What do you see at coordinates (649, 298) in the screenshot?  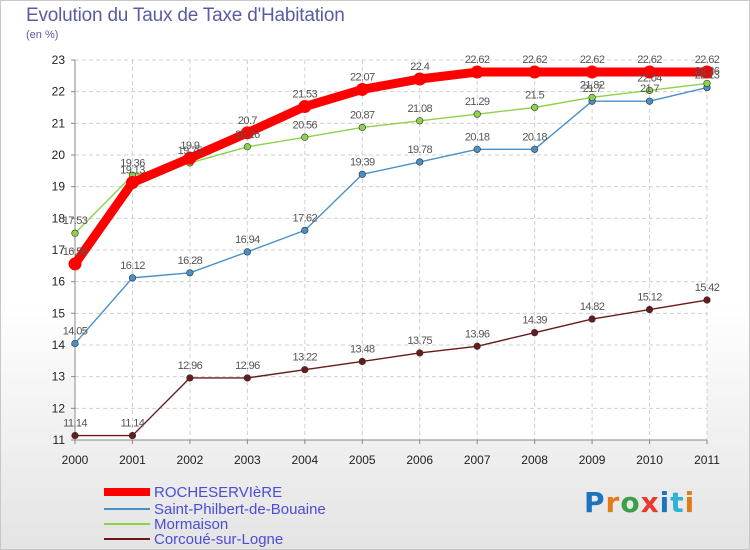 I see `data-label-3-10: 15.12` at bounding box center [649, 298].